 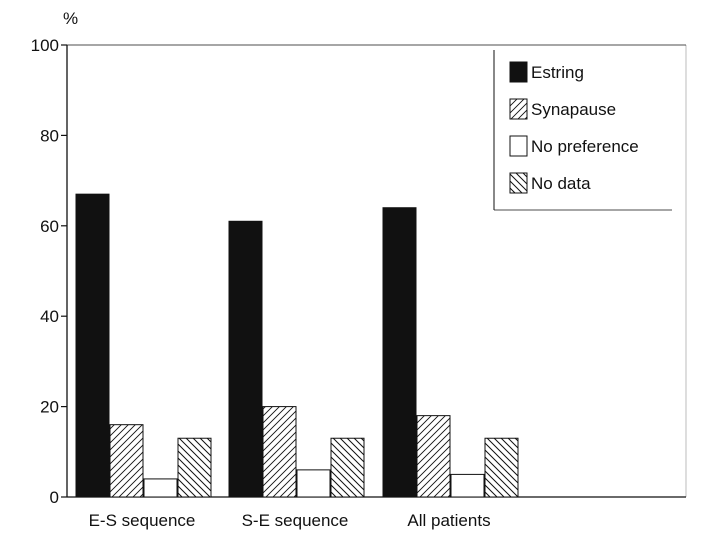 I want to click on legend-label: Estring, so click(x=557, y=72).